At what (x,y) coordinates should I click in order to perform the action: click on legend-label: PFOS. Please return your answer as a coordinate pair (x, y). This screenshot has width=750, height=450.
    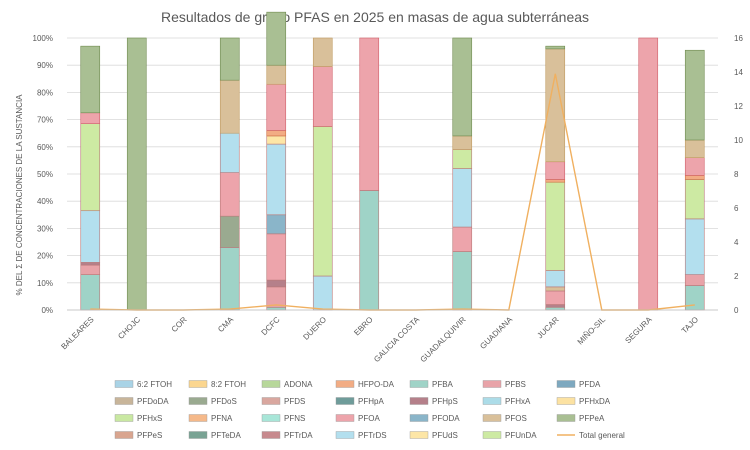
    Looking at the image, I should click on (516, 418).